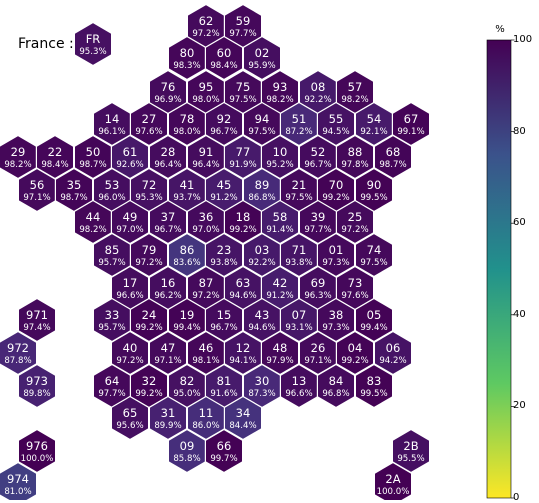  Describe the element at coordinates (130, 217) in the screenshot. I see `hex-code-label: 49` at that location.